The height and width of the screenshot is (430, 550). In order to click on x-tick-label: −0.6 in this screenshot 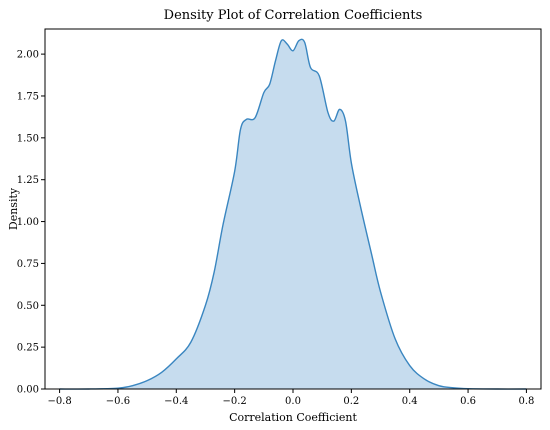, I will do `click(118, 401)`.